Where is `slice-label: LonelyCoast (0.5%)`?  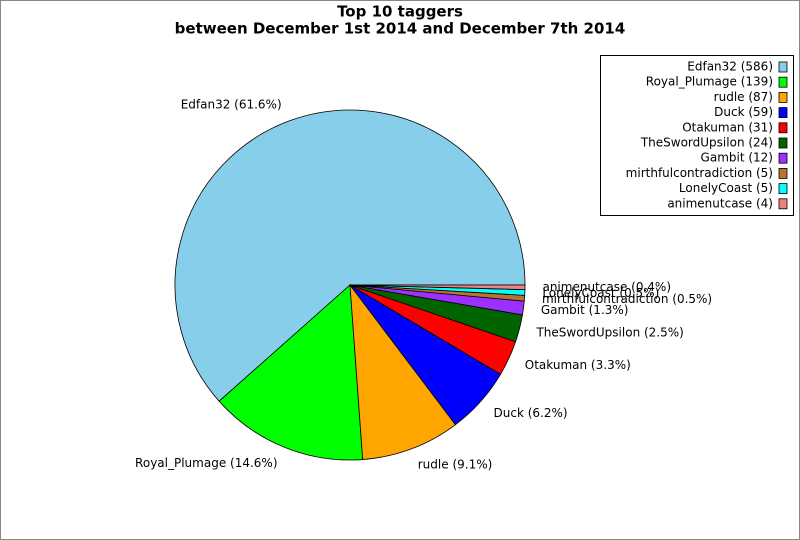
slice-label: LonelyCoast (0.5%) is located at coordinates (600, 293).